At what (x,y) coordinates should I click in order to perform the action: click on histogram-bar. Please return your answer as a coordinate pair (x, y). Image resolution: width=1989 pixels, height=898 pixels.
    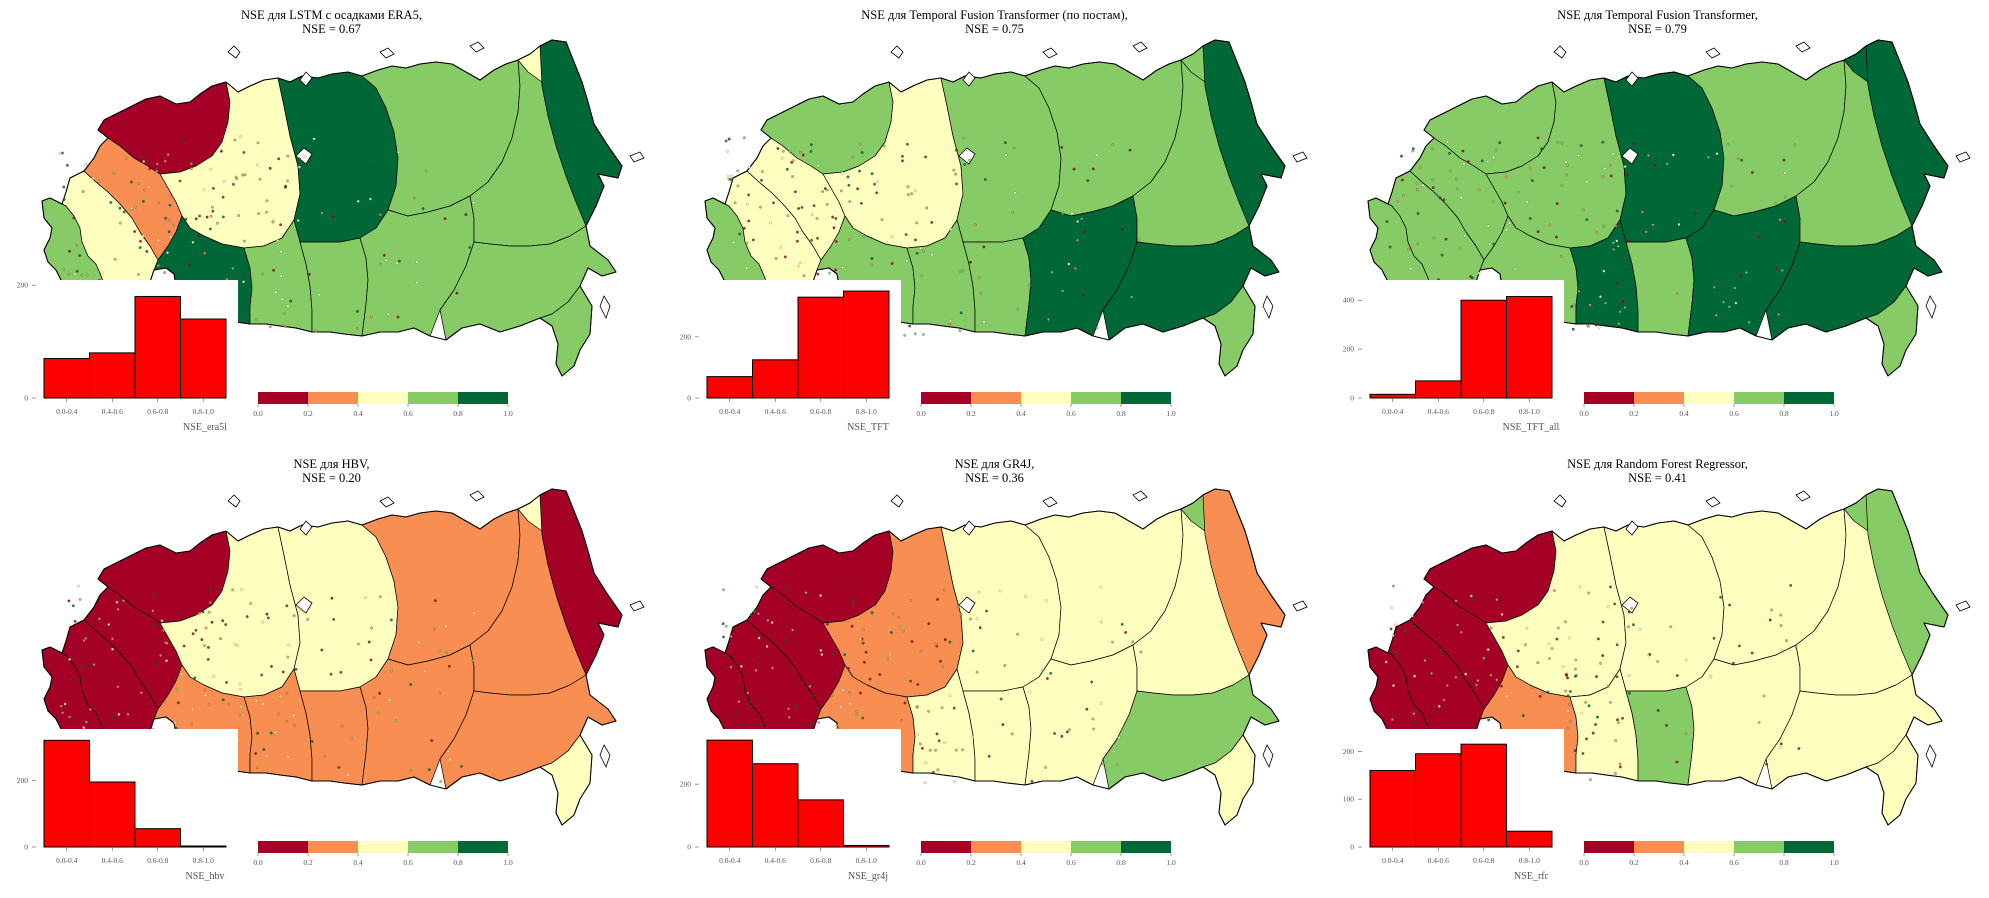
    Looking at the image, I should click on (1529, 839).